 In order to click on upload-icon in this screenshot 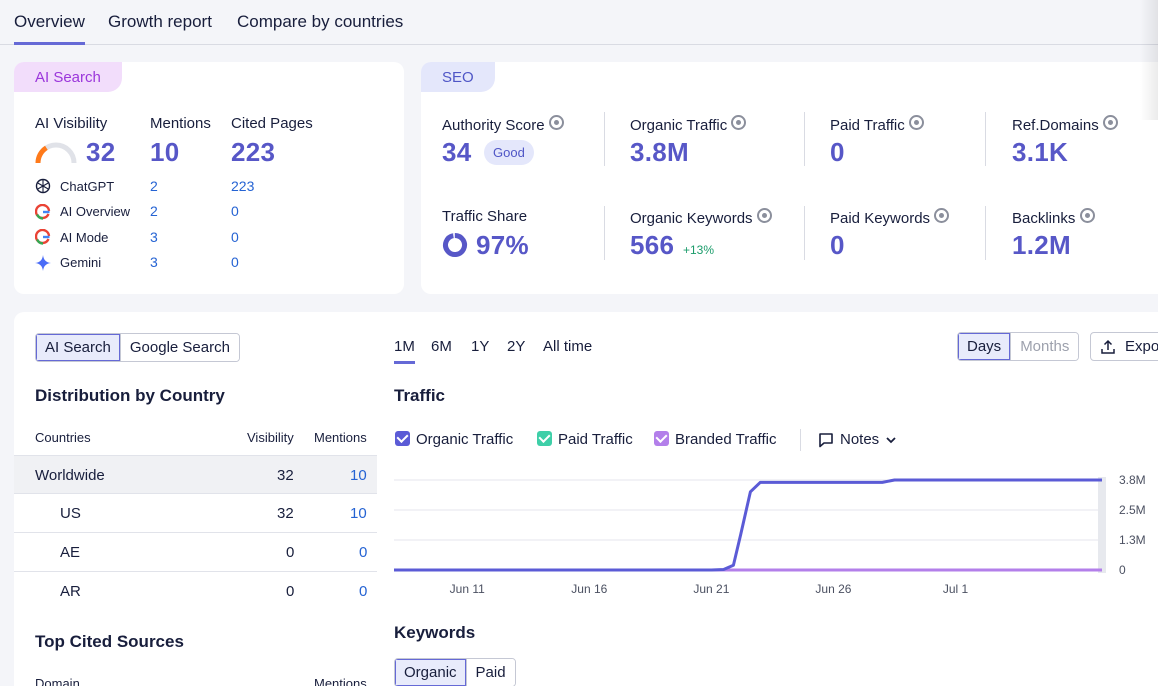, I will do `click(1108, 346)`.